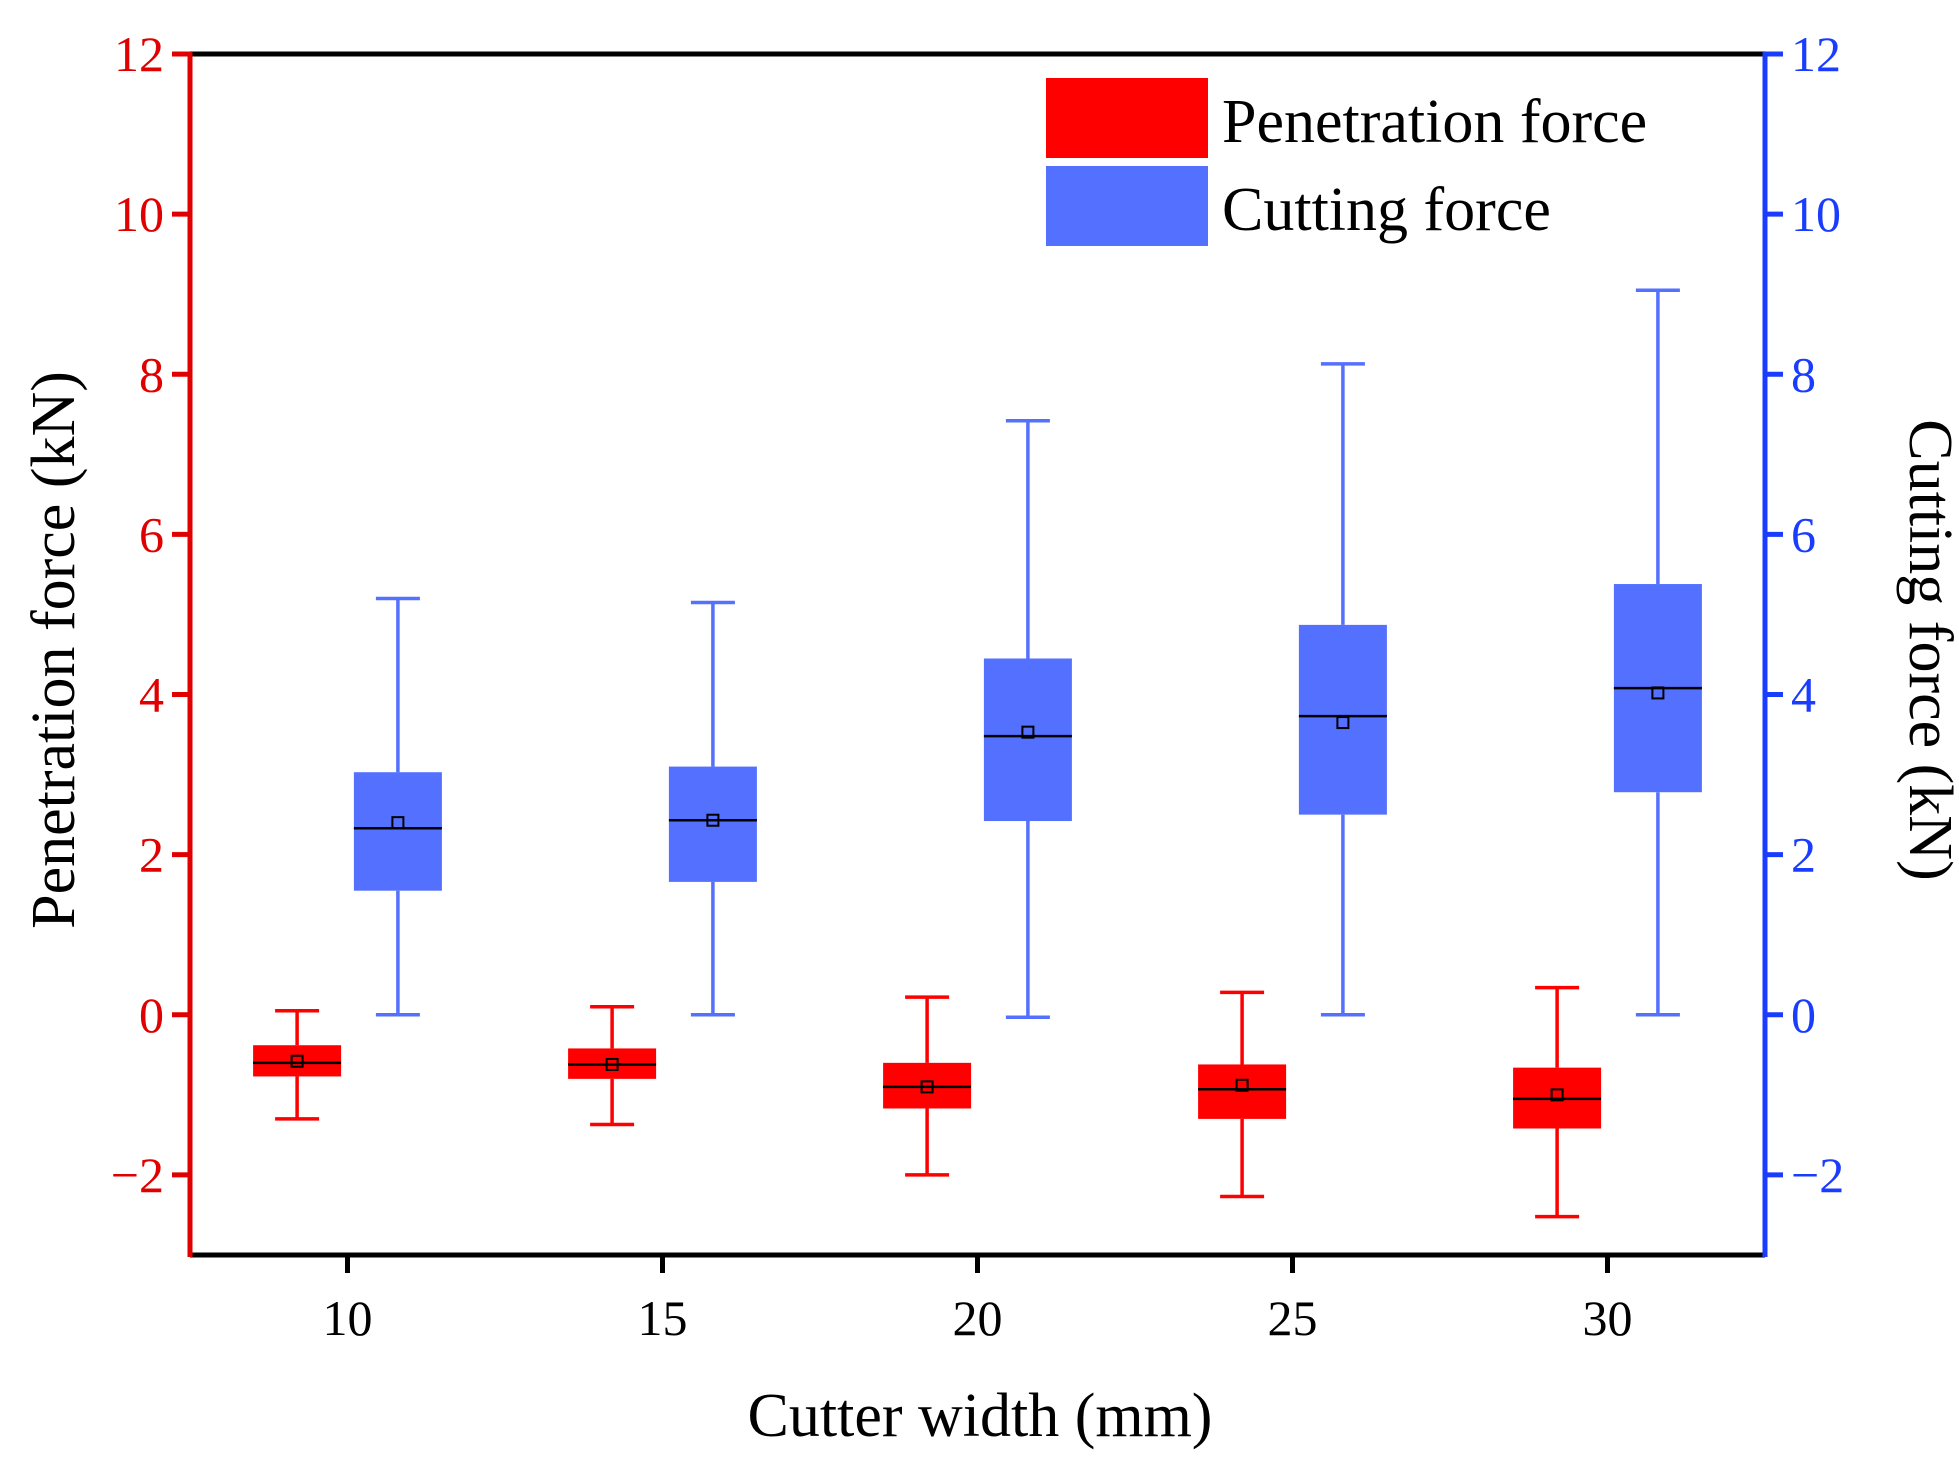  Describe the element at coordinates (348, 1318) in the screenshot. I see `x-tick-label: 10` at that location.